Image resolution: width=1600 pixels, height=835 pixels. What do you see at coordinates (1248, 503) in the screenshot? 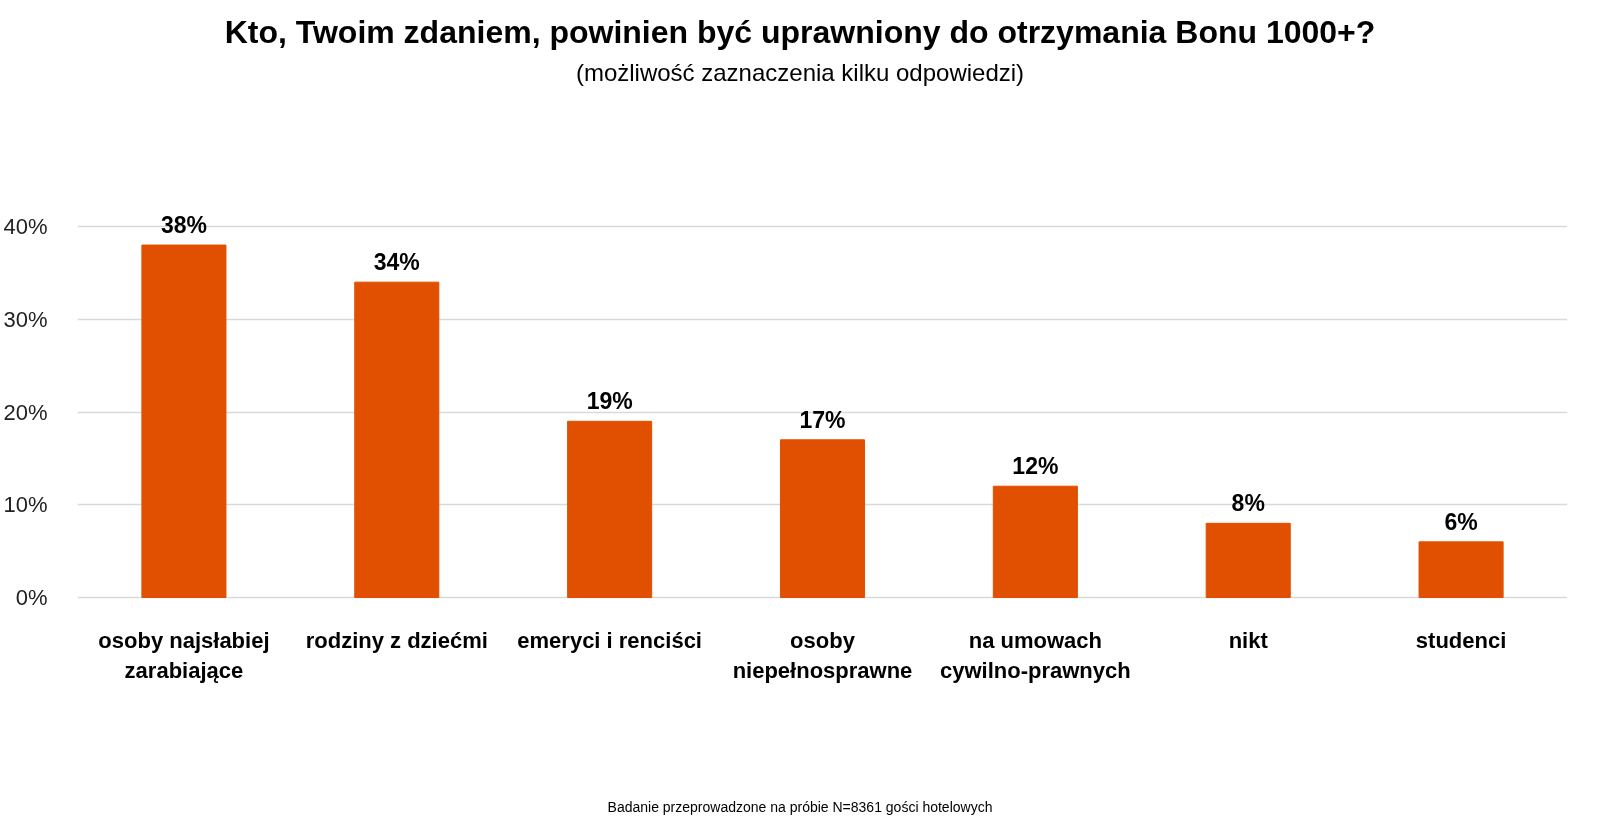
I see `data-label: 8%` at bounding box center [1248, 503].